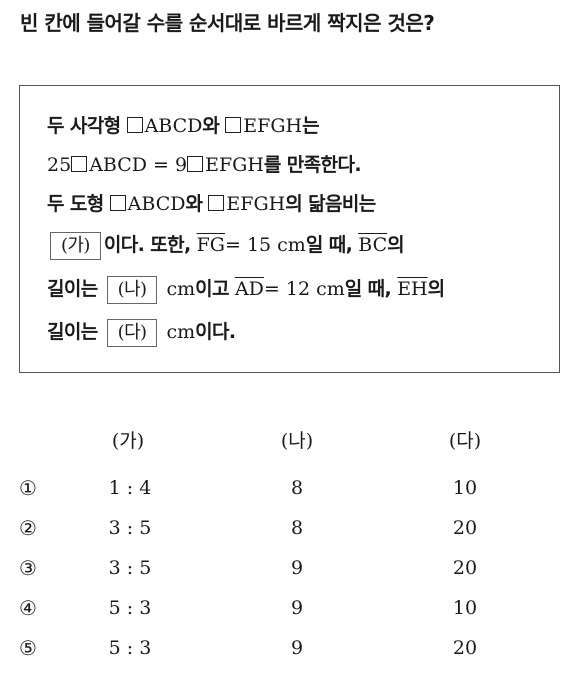  Describe the element at coordinates (87, 126) in the screenshot. I see `text: 두 사각형` at that location.